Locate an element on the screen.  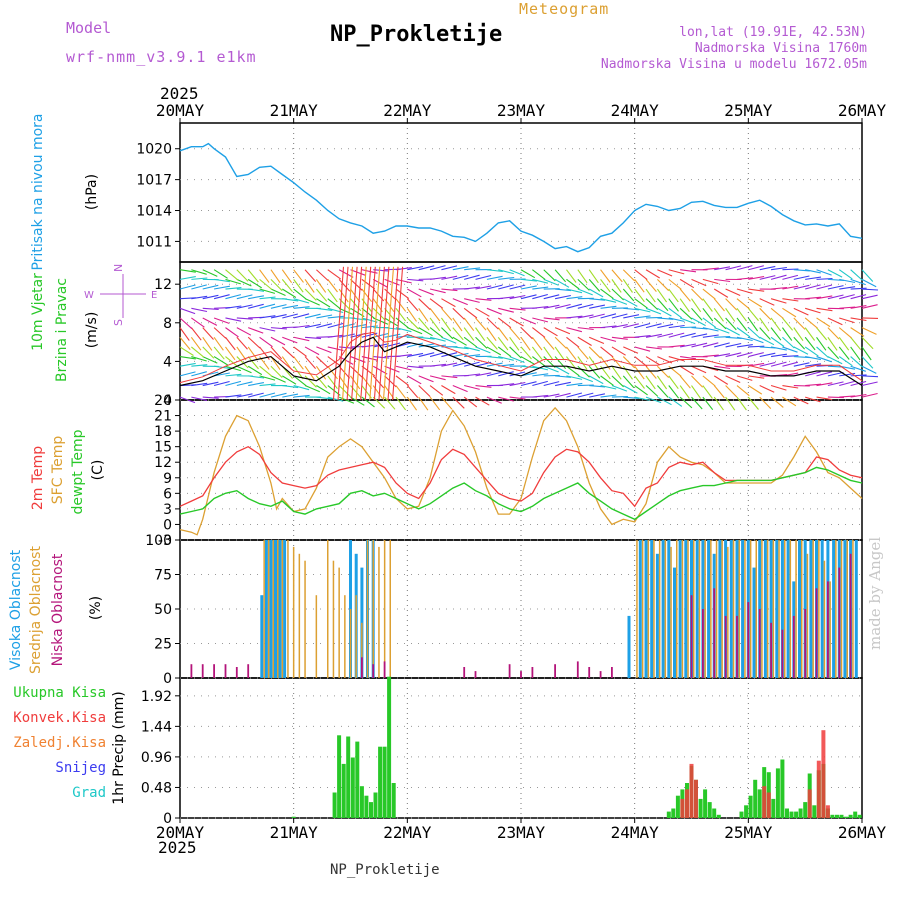
bottom-date-label: 21MAY is located at coordinates (294, 832).